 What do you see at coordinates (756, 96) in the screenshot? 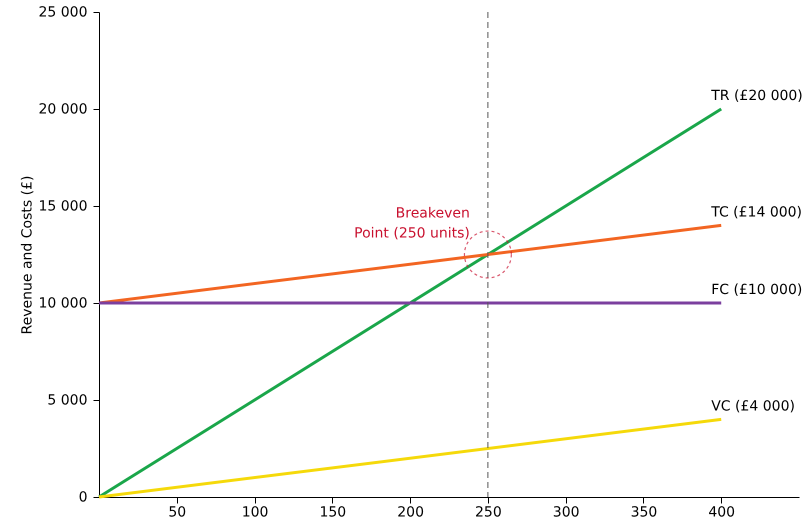
I see `series-label: TR (£20 000)` at bounding box center [756, 96].